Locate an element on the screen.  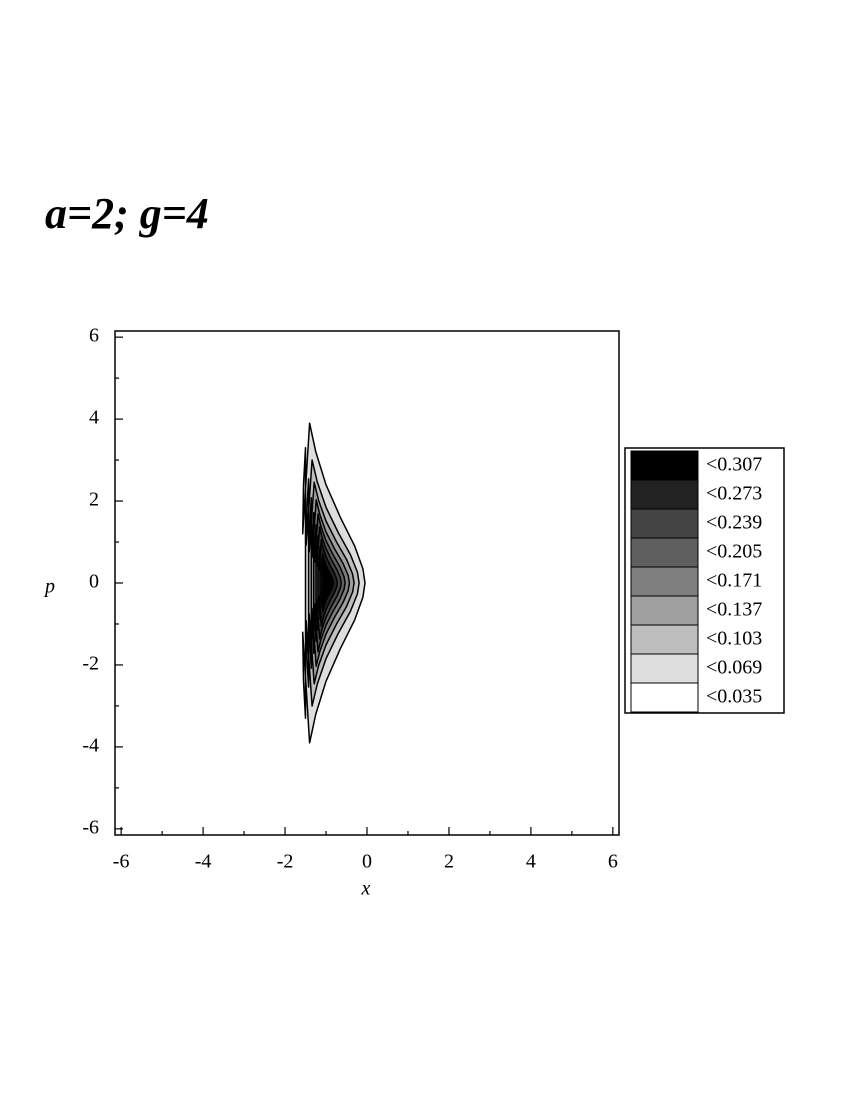
x-tick-label: -2 is located at coordinates (285, 862).